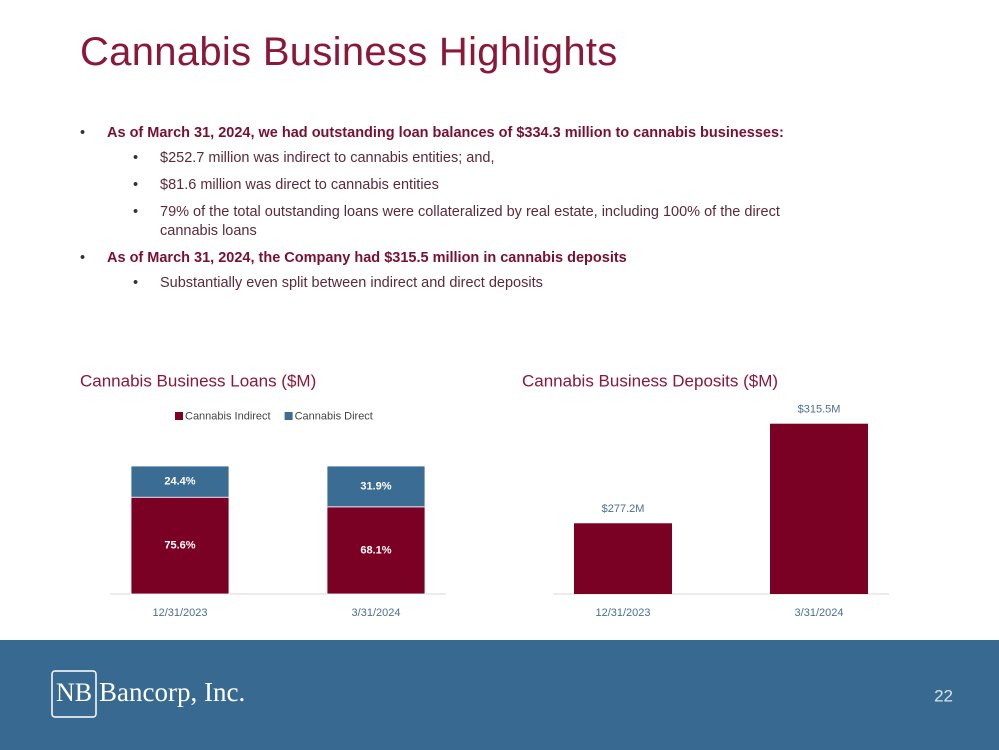 The width and height of the screenshot is (999, 750). Describe the element at coordinates (172, 692) in the screenshot. I see `logo-text: Bancorp, Inc.` at that location.